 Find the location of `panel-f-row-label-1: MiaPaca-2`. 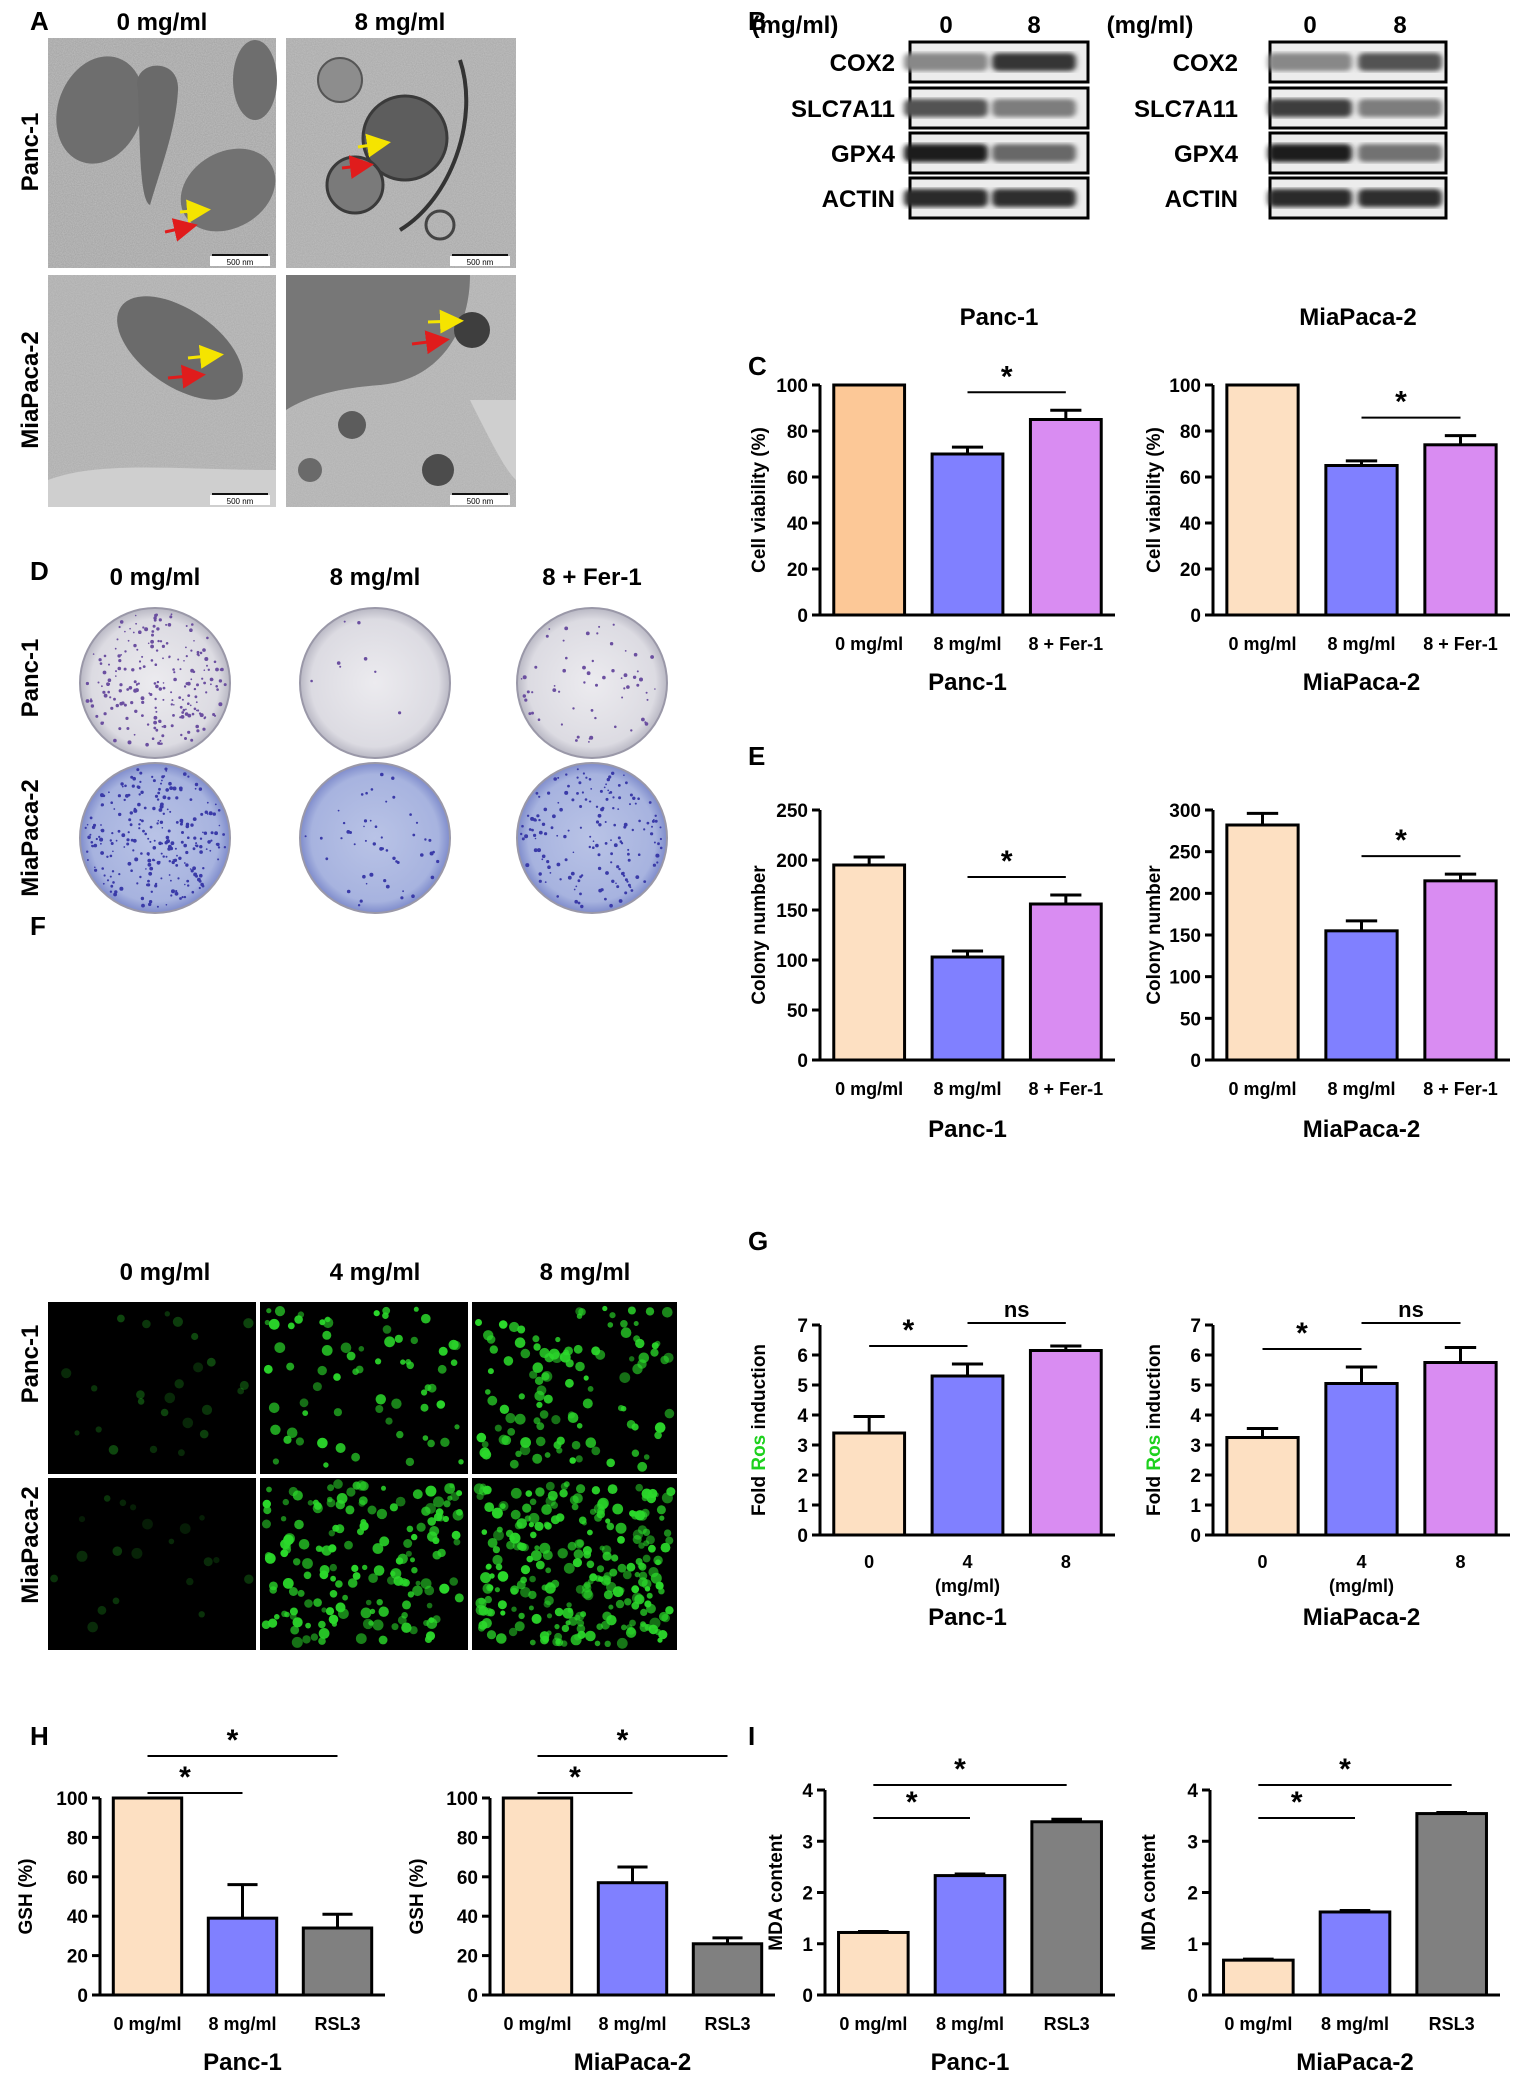

panel-f-row-label-1: MiaPaca-2 is located at coordinates (30, 1544).